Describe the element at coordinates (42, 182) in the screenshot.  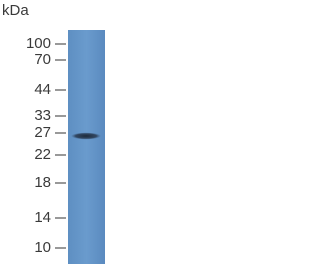
I see `marker-label: 18` at that location.